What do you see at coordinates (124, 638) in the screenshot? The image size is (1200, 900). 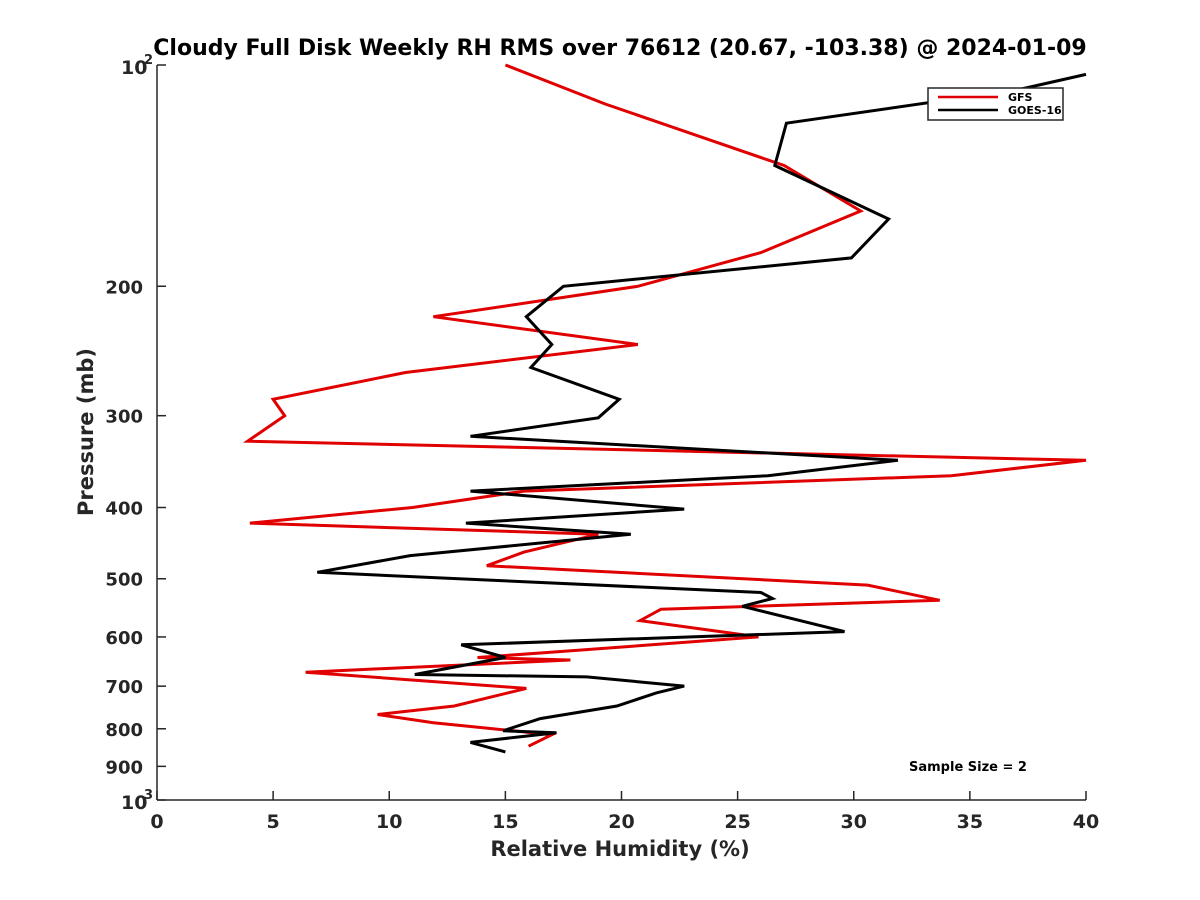 I see `y-tick-label: 600` at bounding box center [124, 638].